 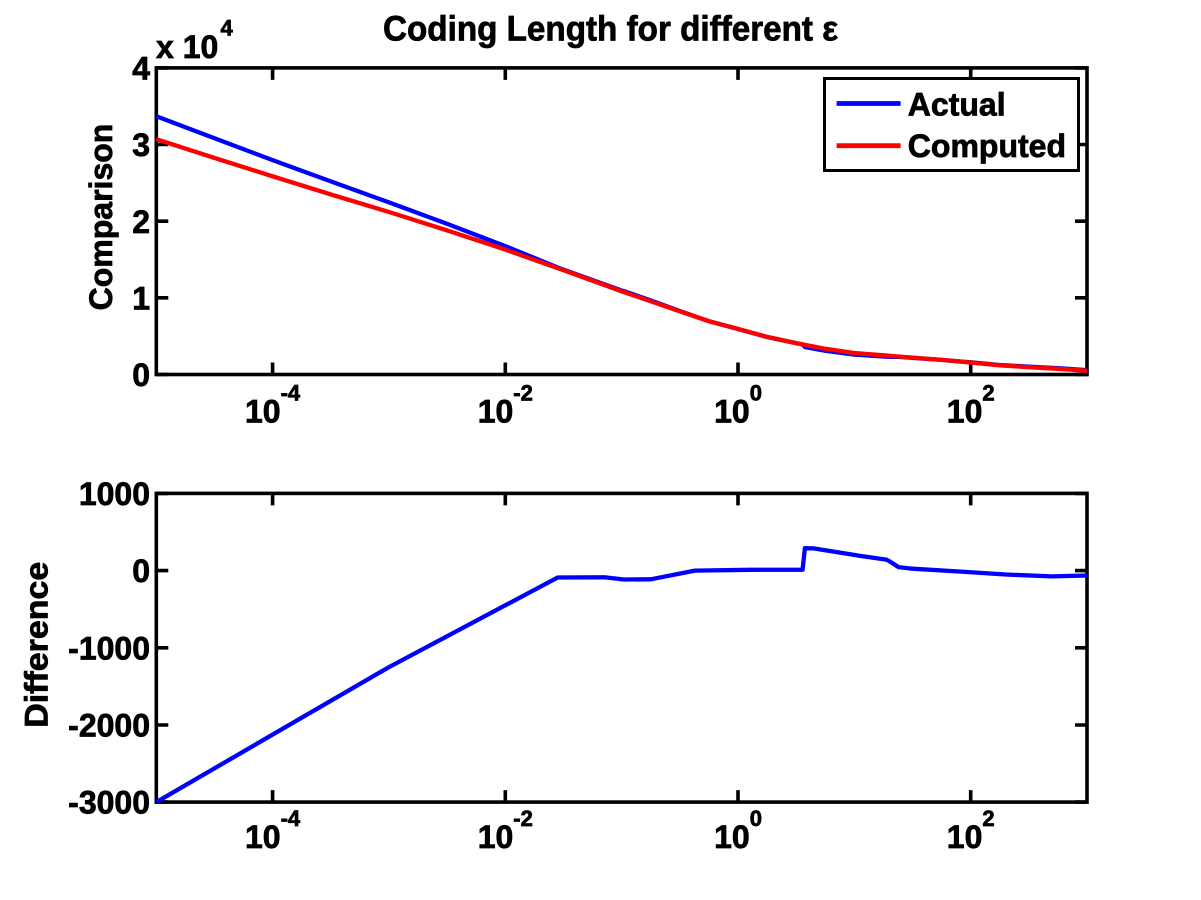 I want to click on svg-text: -2000, so click(x=109, y=726).